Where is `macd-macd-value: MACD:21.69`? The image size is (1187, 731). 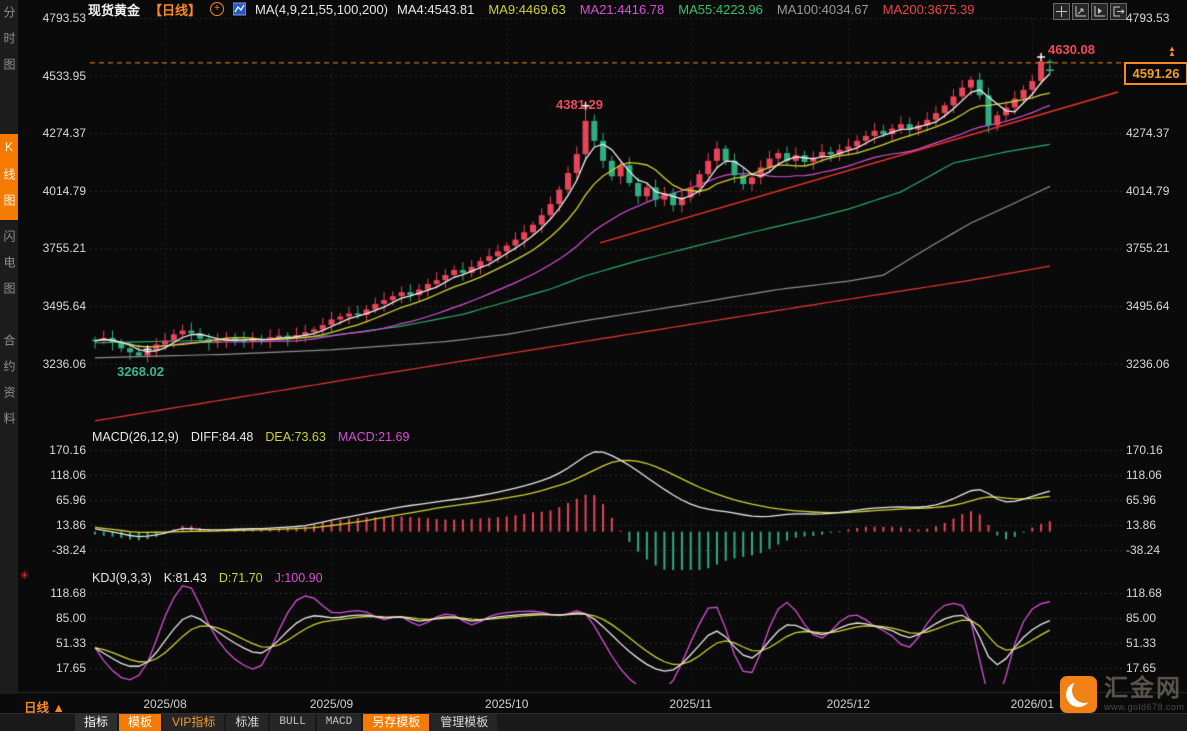 macd-macd-value: MACD:21.69 is located at coordinates (373, 437).